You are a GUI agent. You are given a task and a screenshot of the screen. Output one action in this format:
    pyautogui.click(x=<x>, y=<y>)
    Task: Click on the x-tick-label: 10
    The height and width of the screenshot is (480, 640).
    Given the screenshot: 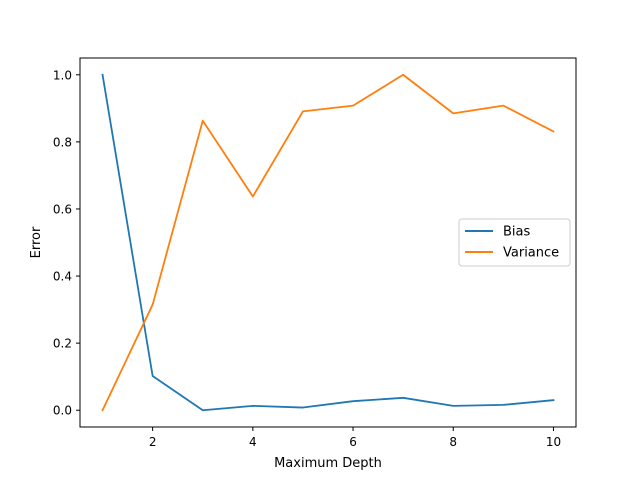 What is the action you would take?
    pyautogui.click(x=553, y=442)
    